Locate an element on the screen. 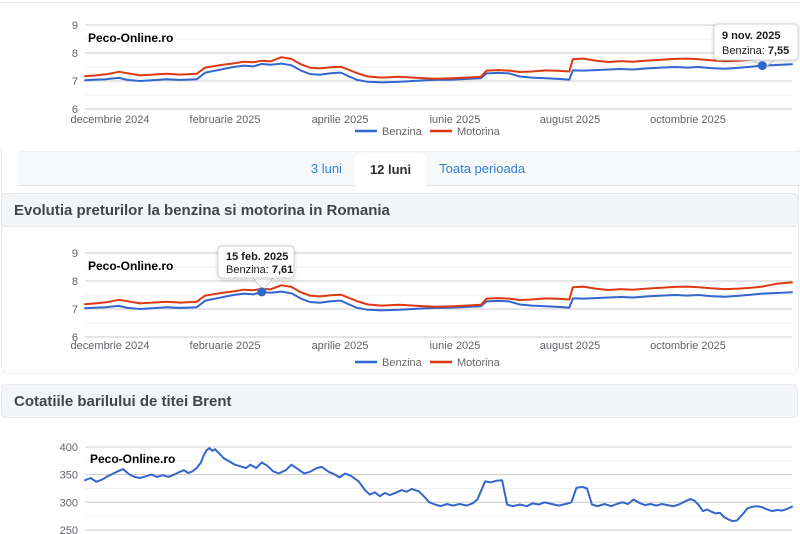 The width and height of the screenshot is (800, 534). tab-3-luni: 3 luni is located at coordinates (326, 168).